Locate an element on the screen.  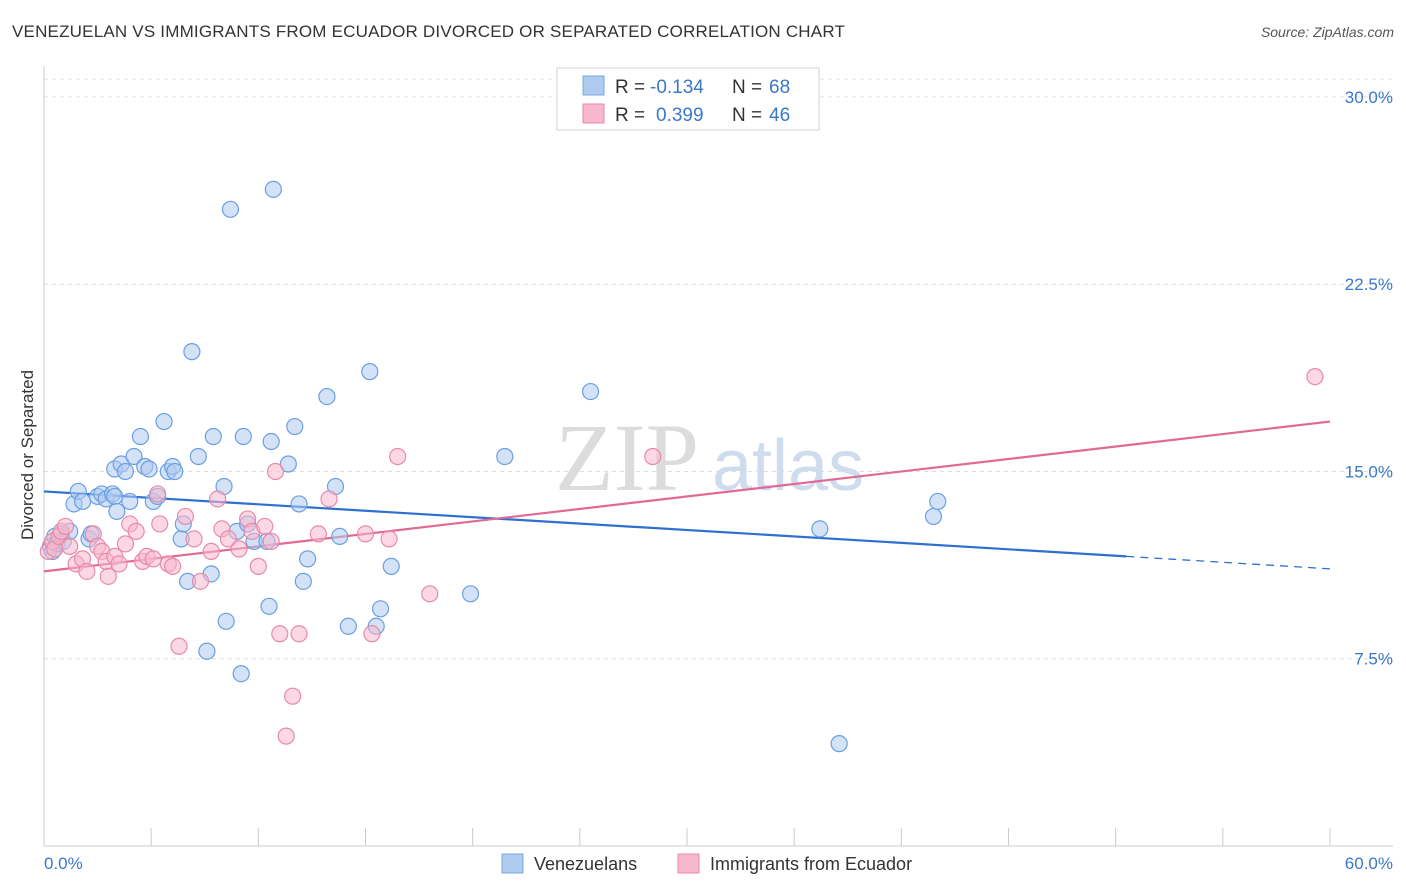
y-tick-labels: 7.5% 15.0% 22.5% 30.0% is located at coordinates (1369, 378).